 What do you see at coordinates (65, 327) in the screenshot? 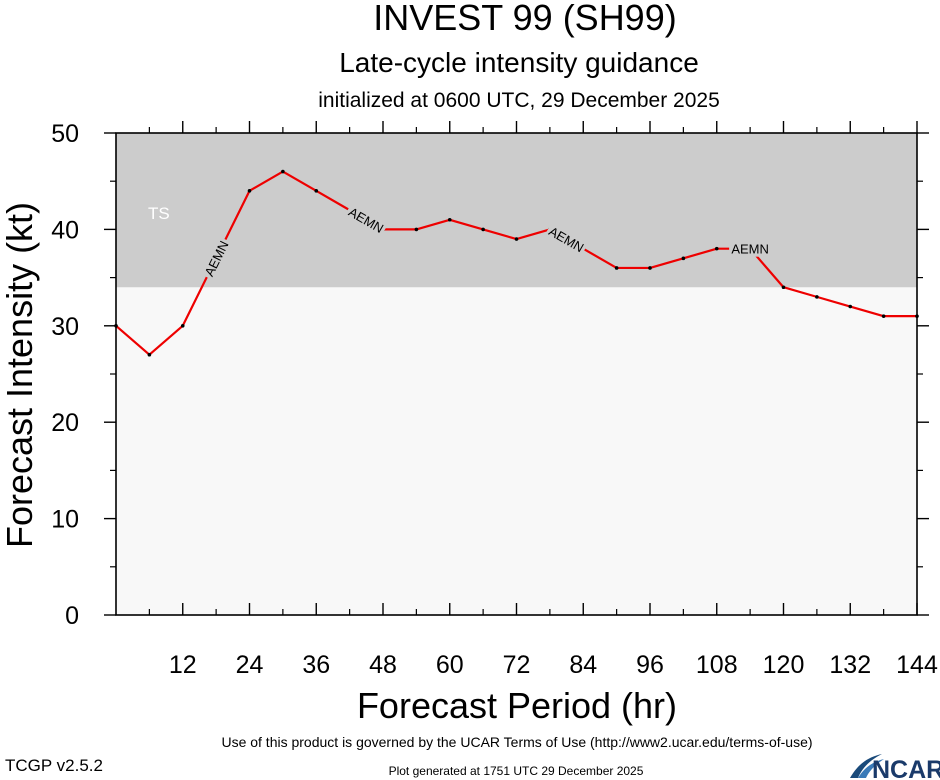
I see `y-tick-label: 30` at bounding box center [65, 327].